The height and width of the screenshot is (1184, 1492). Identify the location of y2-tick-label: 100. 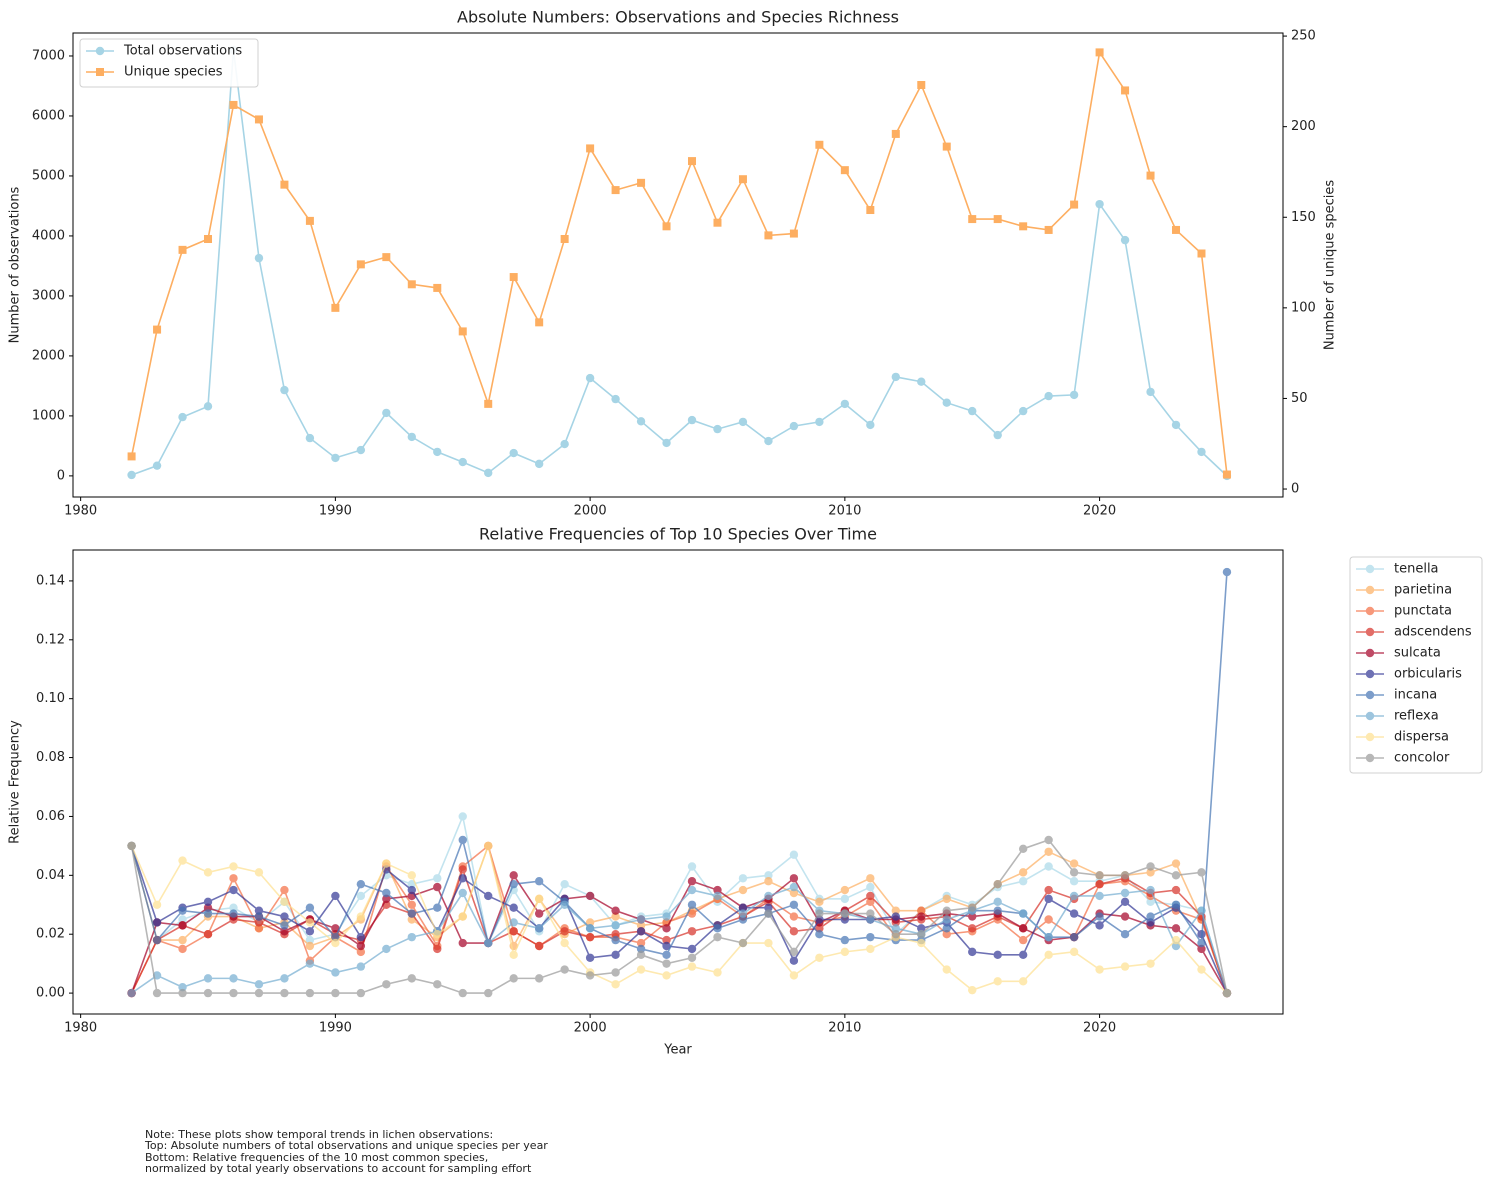
(1303, 307).